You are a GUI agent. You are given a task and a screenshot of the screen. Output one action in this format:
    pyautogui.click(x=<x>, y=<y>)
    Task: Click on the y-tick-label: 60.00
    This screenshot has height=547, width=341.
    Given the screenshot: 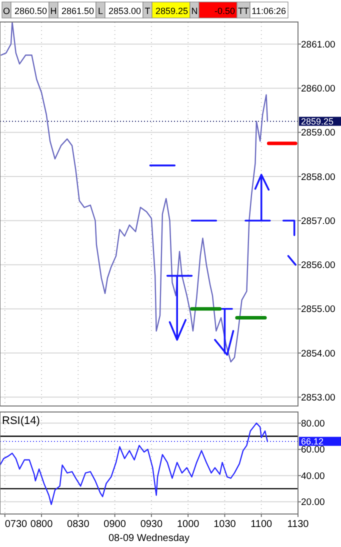 What is the action you would take?
    pyautogui.click(x=313, y=450)
    